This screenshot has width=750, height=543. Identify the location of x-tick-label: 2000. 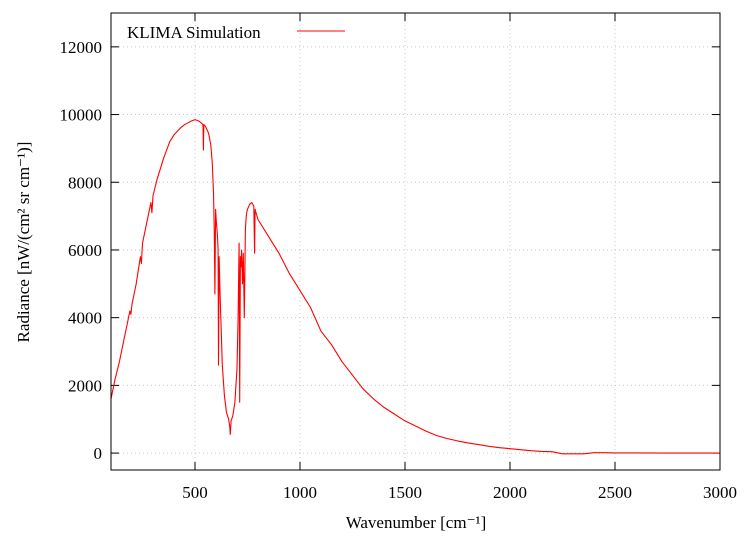
(510, 492).